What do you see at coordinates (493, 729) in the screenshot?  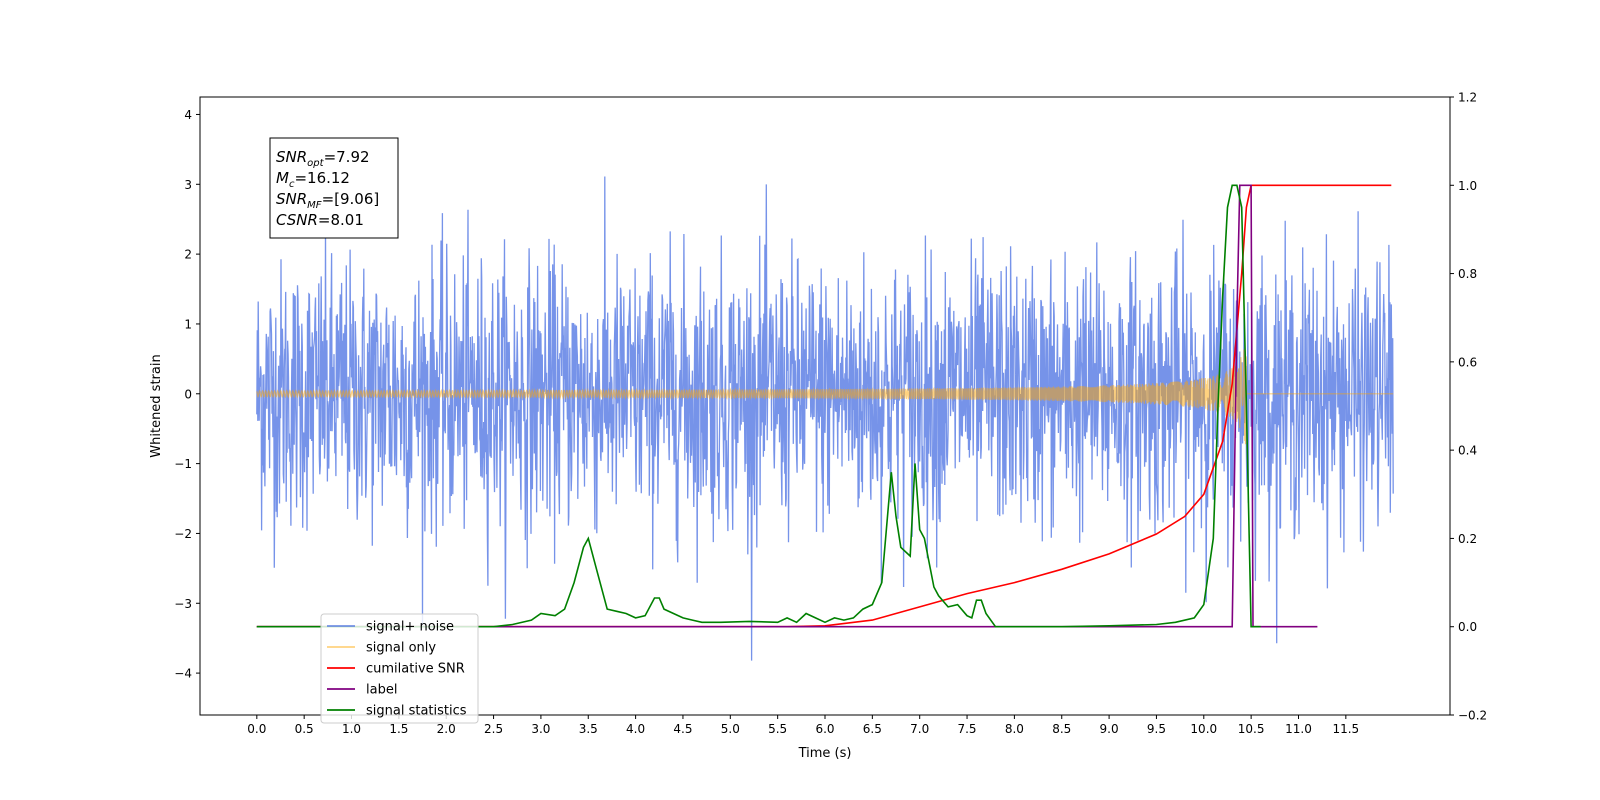 I see `x-tick-label: 2.5` at bounding box center [493, 729].